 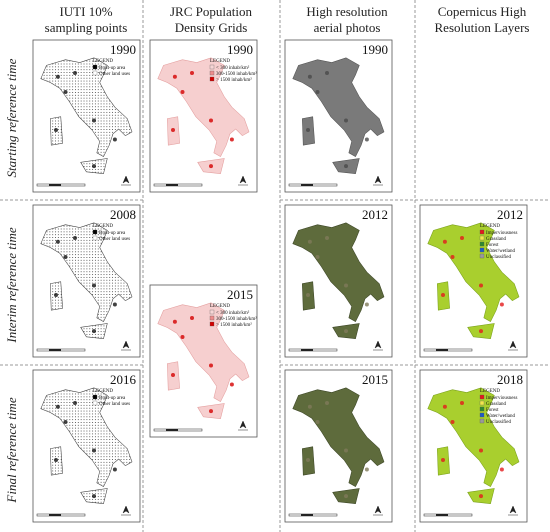 What do you see at coordinates (11, 285) in the screenshot?
I see `row-label: Interim reference time` at bounding box center [11, 285].